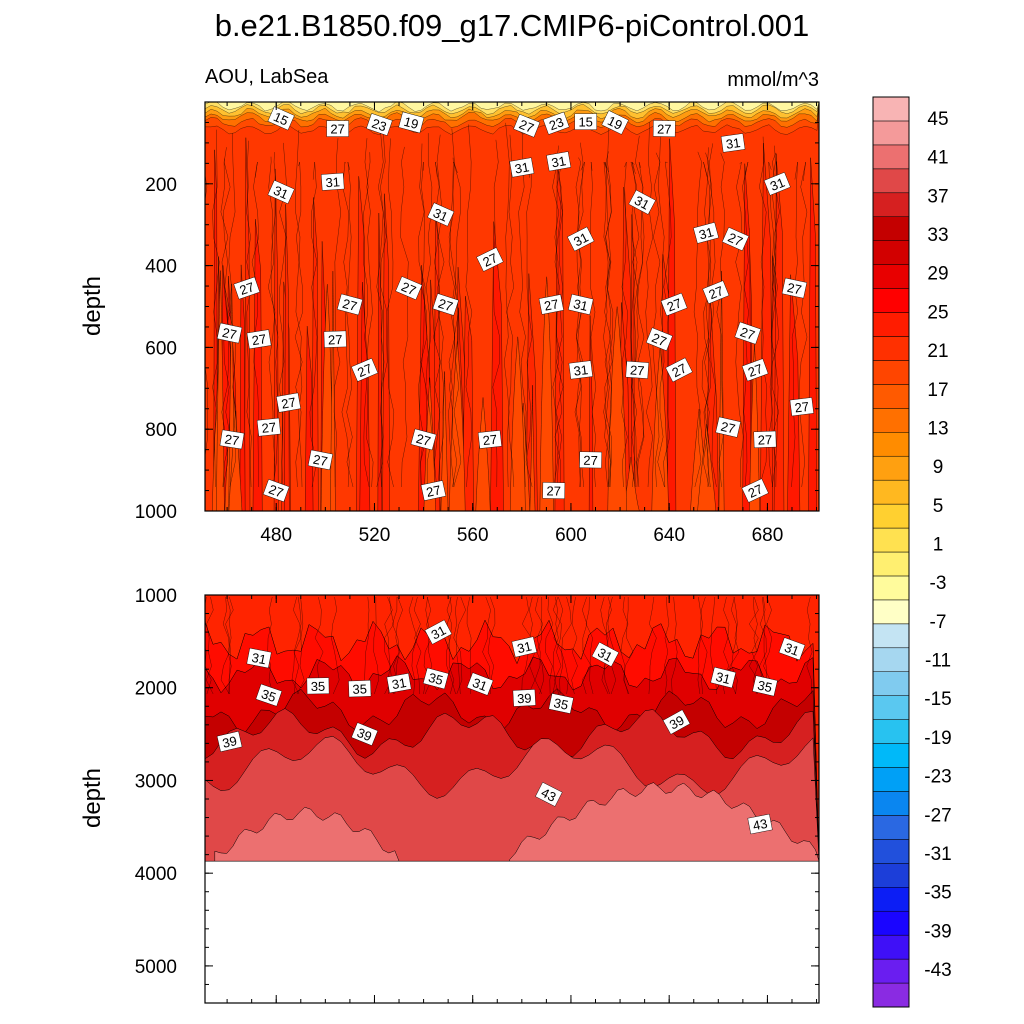 This screenshot has width=1024, height=1024. I want to click on y-tick-label: 200, so click(161, 185).